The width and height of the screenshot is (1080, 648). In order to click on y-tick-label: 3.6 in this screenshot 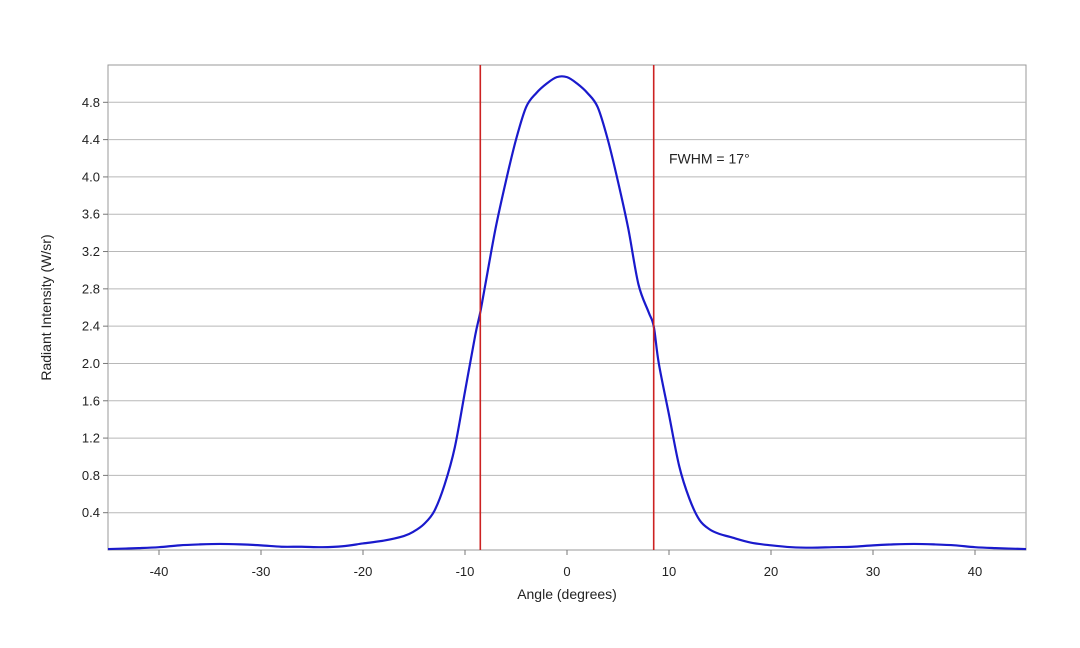, I will do `click(91, 214)`.